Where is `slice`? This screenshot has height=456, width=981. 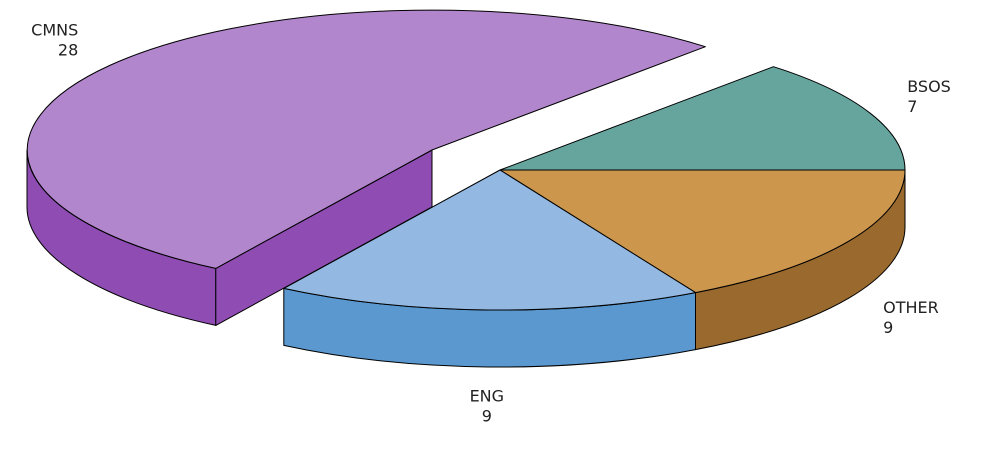
slice is located at coordinates (702, 118).